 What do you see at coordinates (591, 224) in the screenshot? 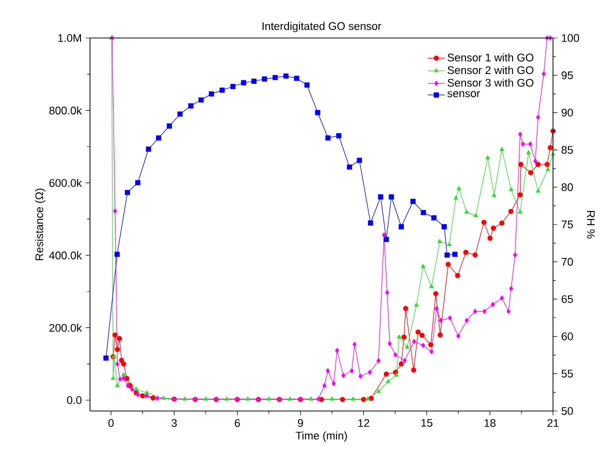
I see `y2-axis-title: RH %` at bounding box center [591, 224].